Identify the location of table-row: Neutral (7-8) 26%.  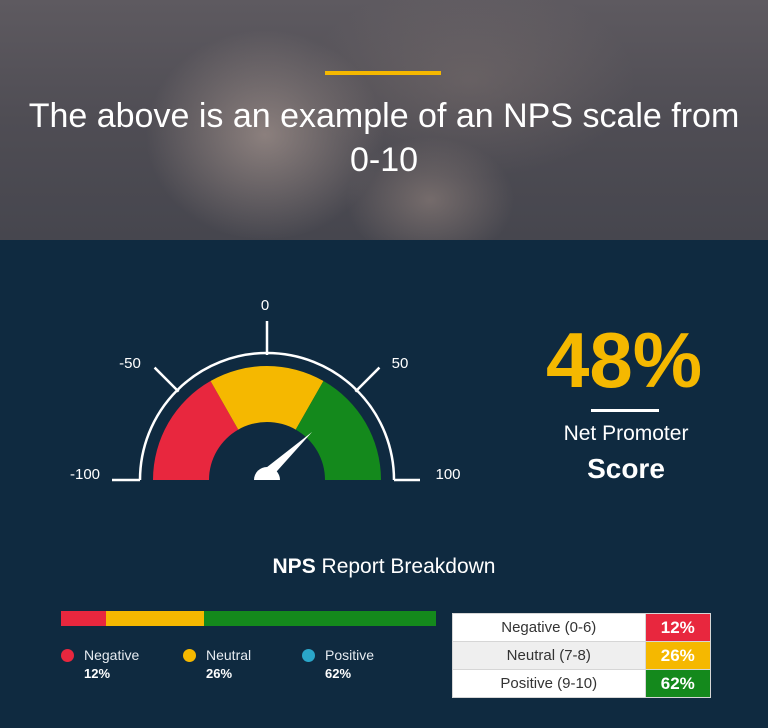
(582, 655).